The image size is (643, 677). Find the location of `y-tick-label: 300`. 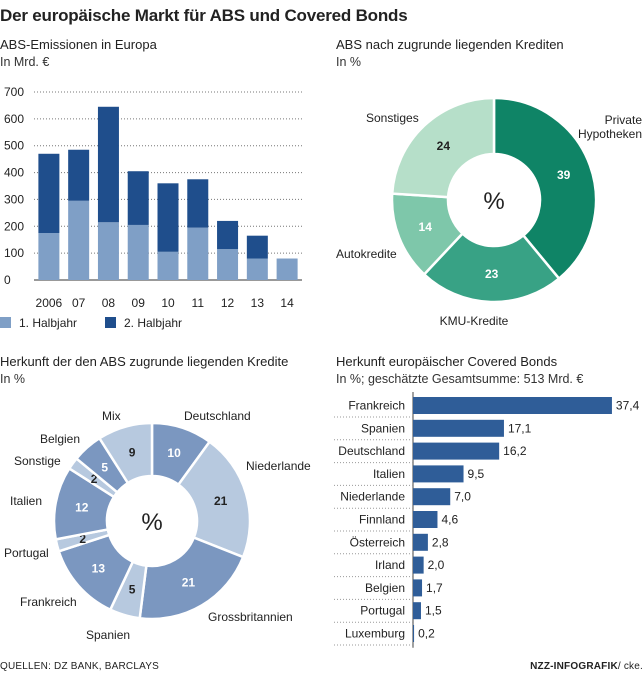

y-tick-label: 300 is located at coordinates (14, 199).